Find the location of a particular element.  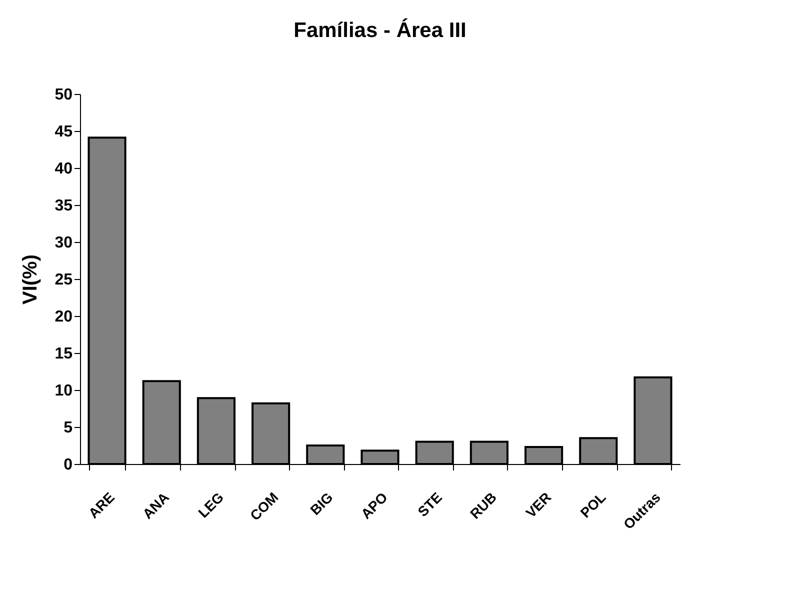

y-tick-label: 45 is located at coordinates (63, 132).